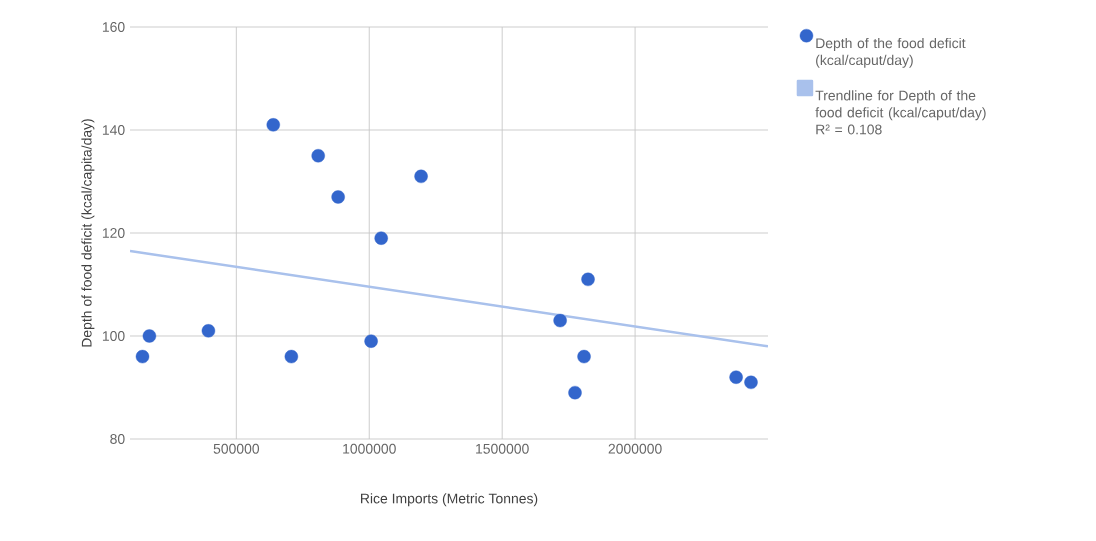 This screenshot has width=1096, height=541. What do you see at coordinates (449, 500) in the screenshot?
I see `x-axis-title: Rice Imports (Metric Tonnes)` at bounding box center [449, 500].